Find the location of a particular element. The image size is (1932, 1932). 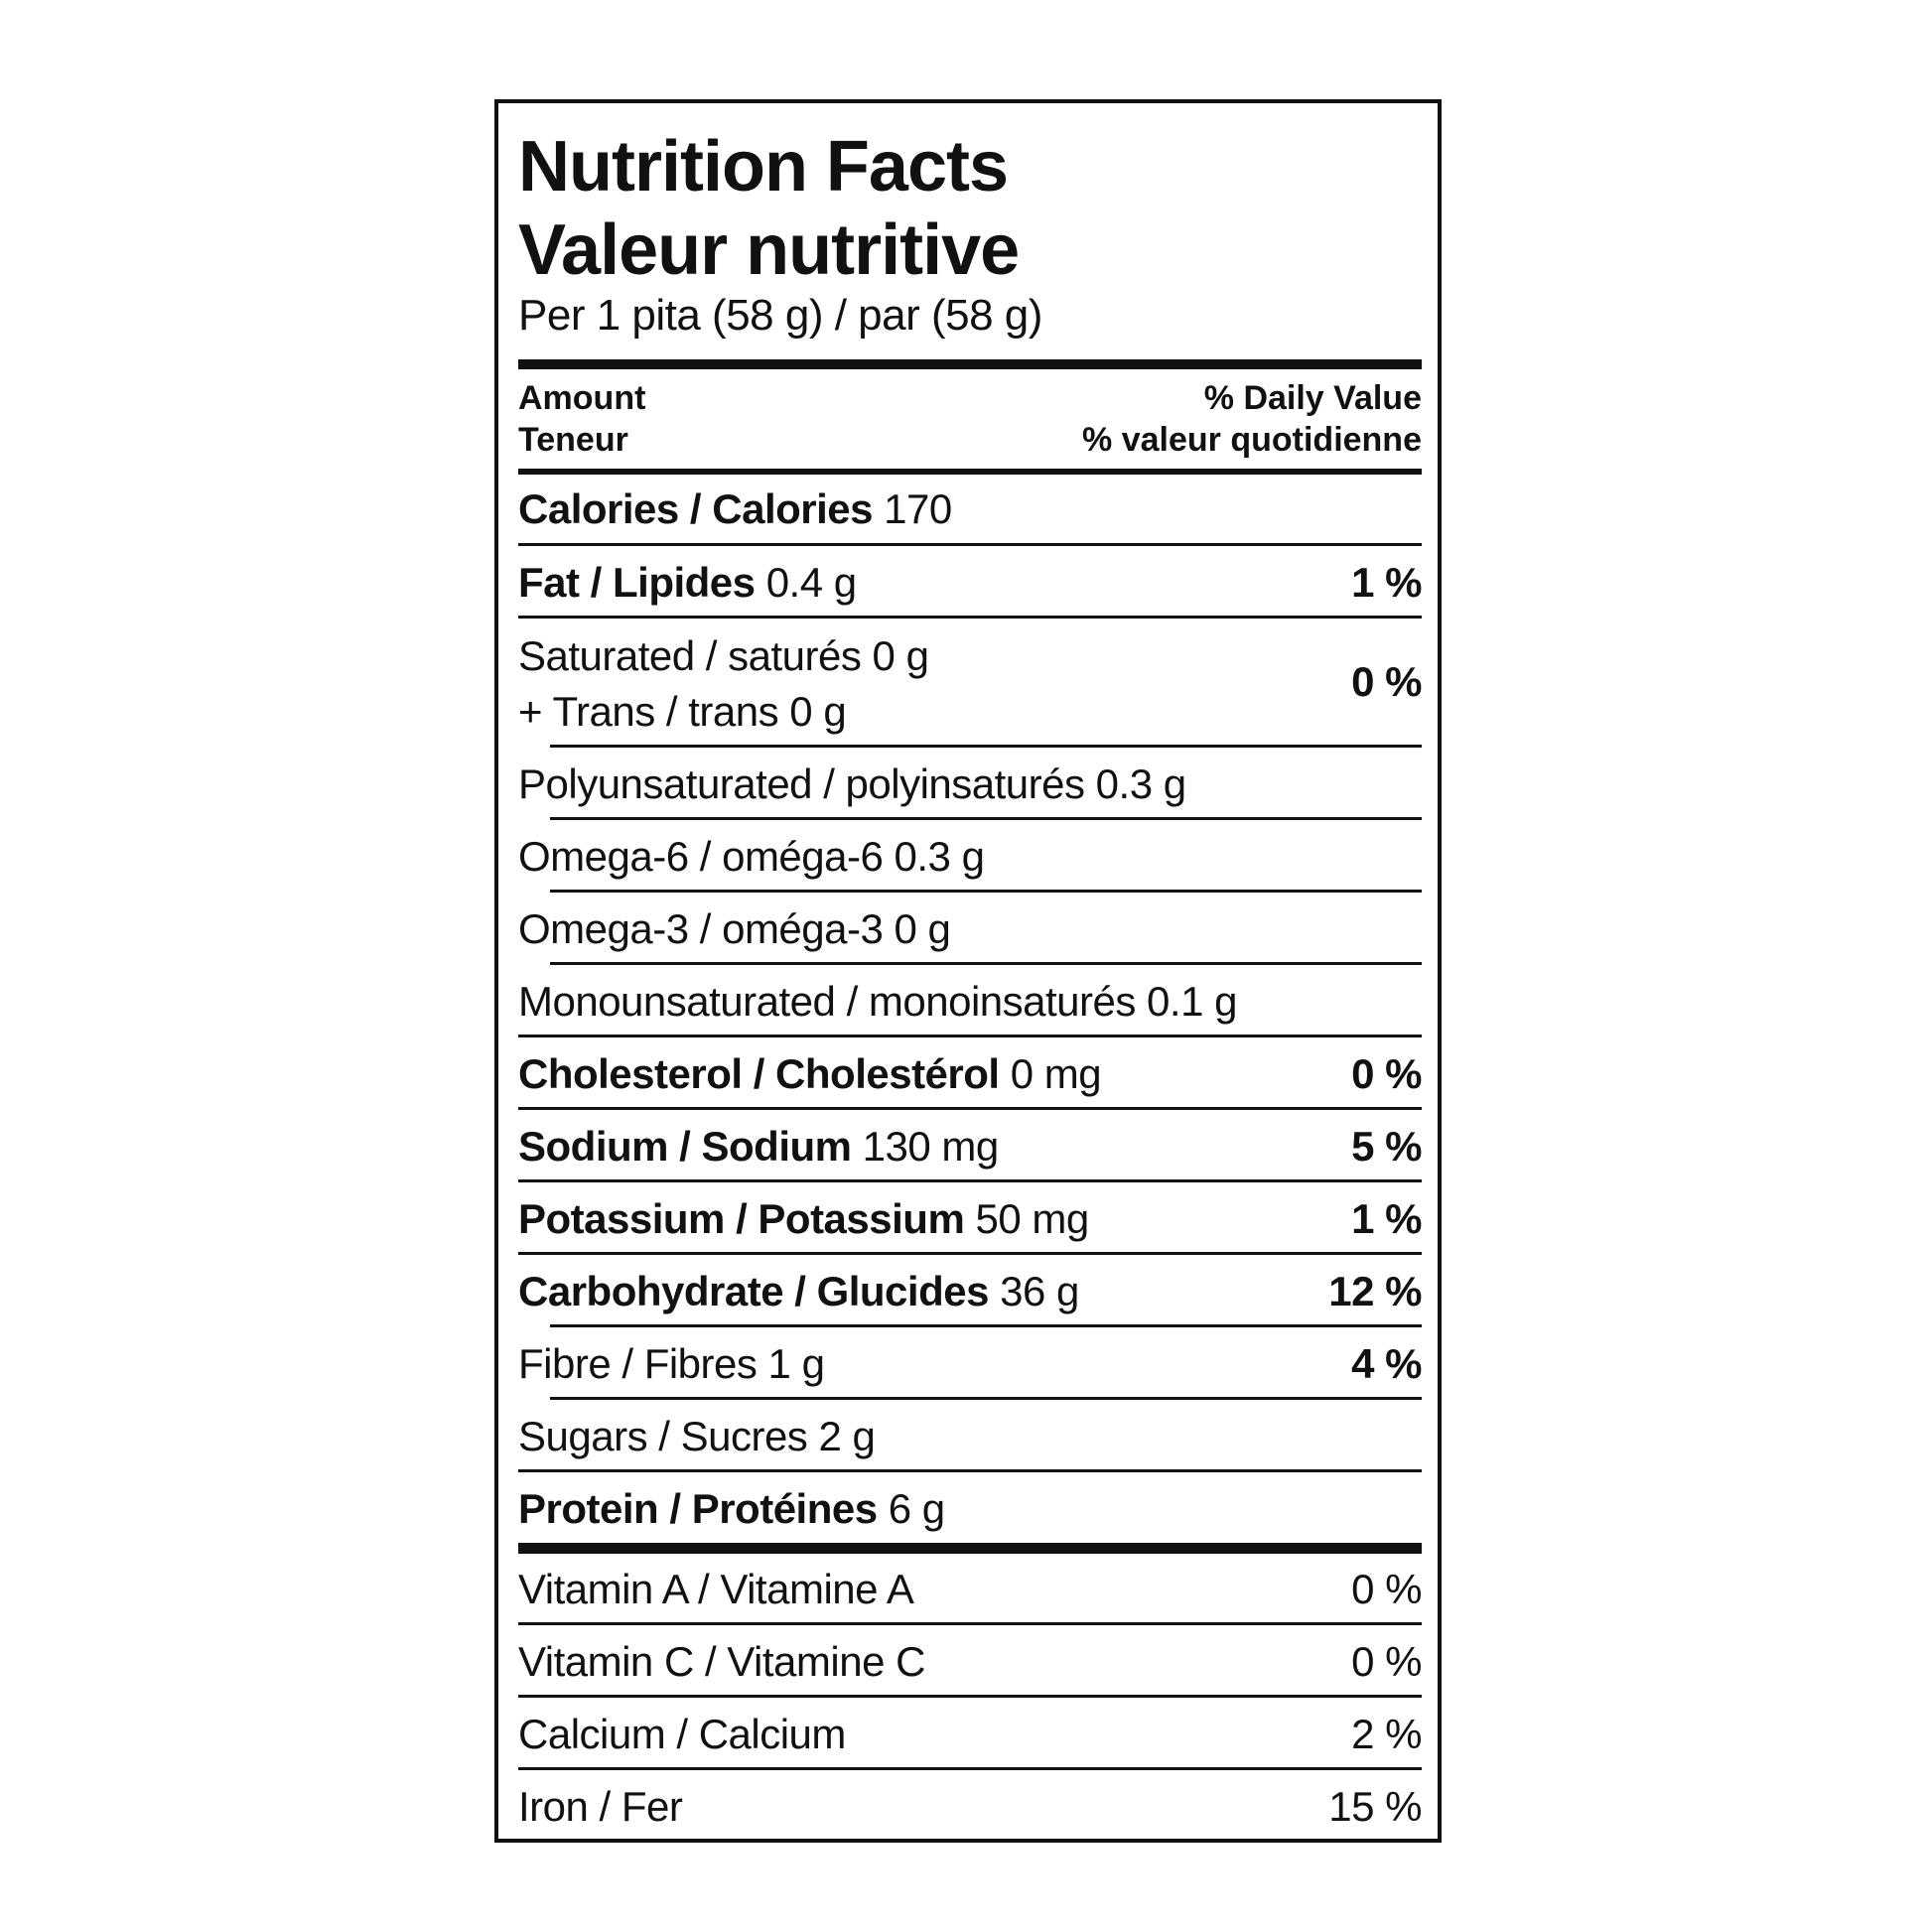

title-french: Valeur nutritive is located at coordinates (769, 250).